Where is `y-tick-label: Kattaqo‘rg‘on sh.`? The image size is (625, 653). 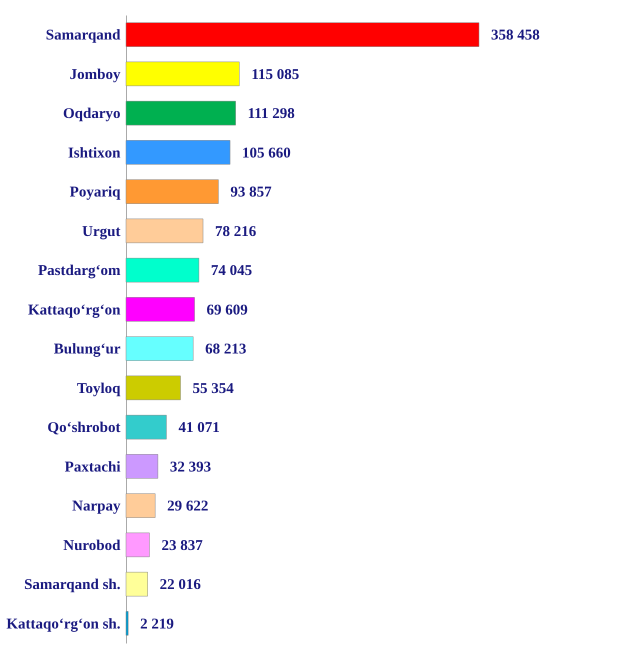 y-tick-label: Kattaqo‘rg‘on sh. is located at coordinates (63, 624).